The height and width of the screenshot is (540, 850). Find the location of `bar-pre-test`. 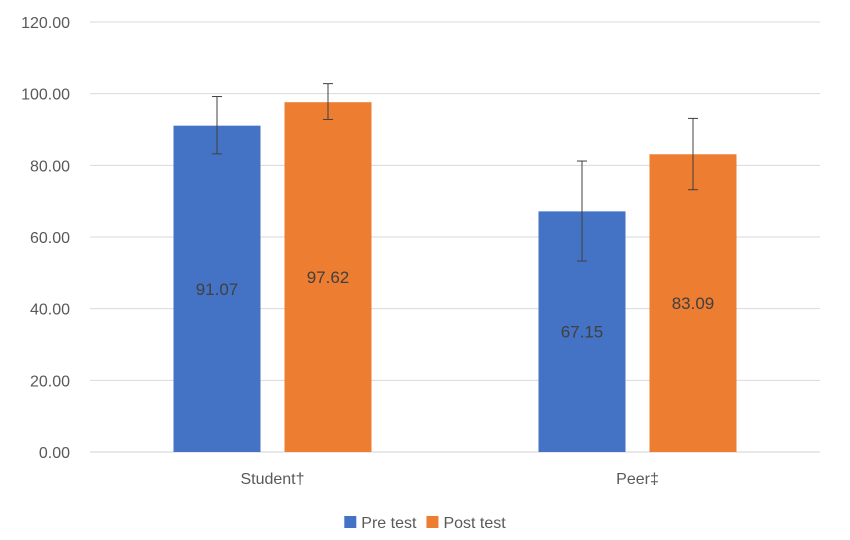

bar-pre-test is located at coordinates (217, 288).